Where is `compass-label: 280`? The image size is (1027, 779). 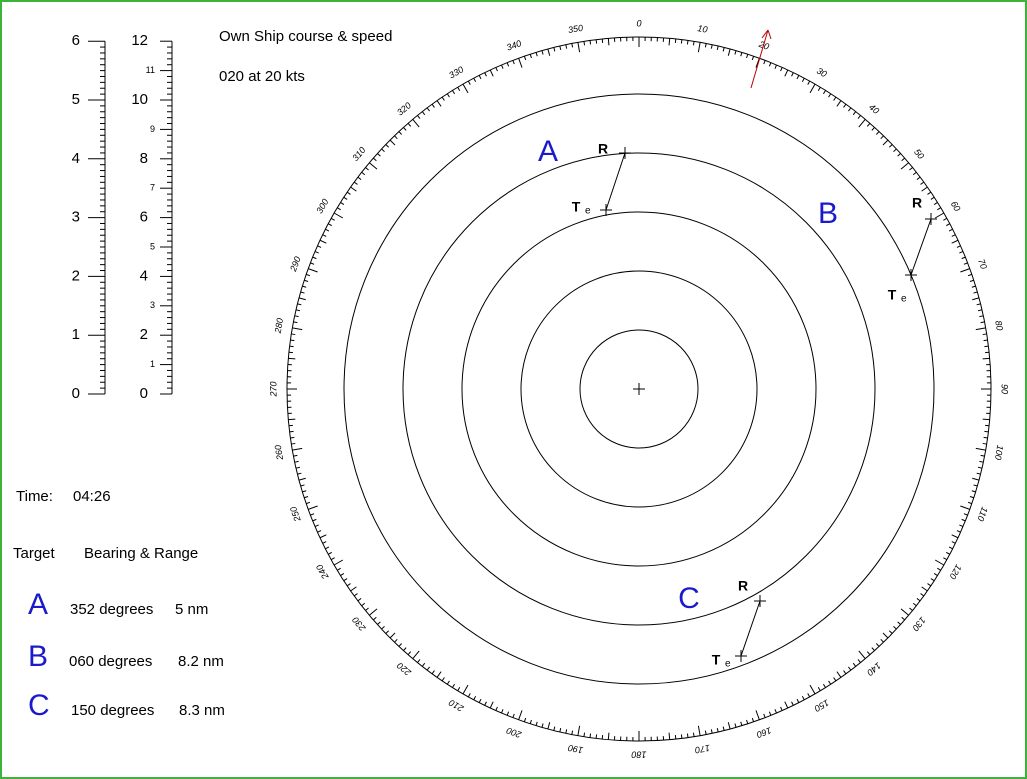 compass-label: 280 is located at coordinates (279, 326).